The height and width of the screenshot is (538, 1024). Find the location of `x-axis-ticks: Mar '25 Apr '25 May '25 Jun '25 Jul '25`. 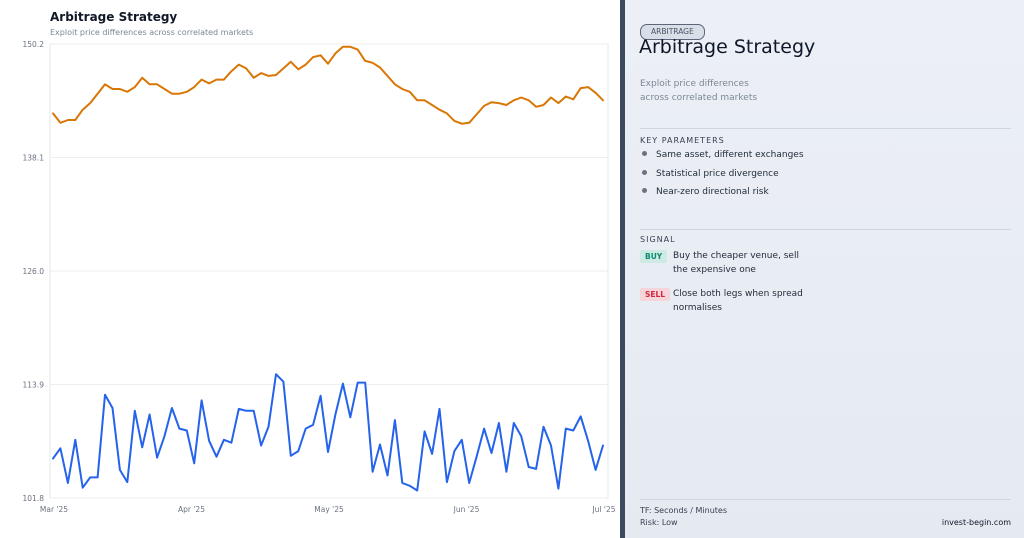

x-axis-ticks: Mar '25 Apr '25 May '25 Jun '25 Jul '25 is located at coordinates (328, 509).